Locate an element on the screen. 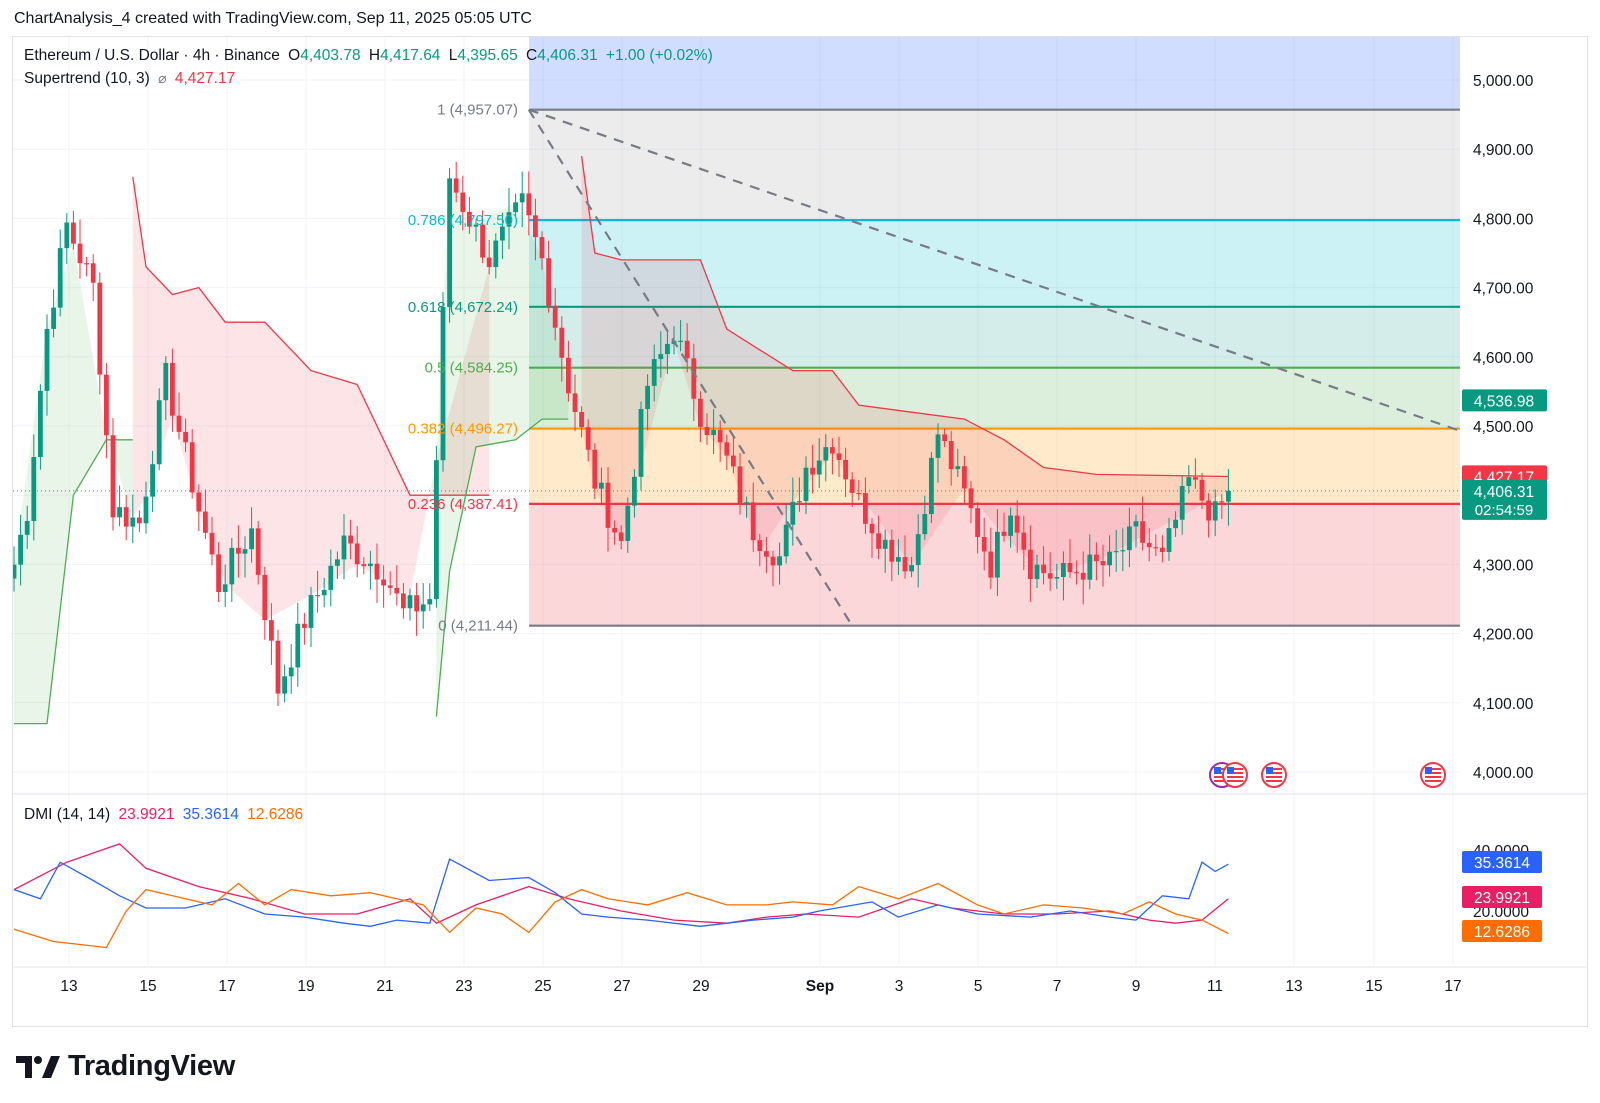 The image size is (1600, 1103). dmi-line-adx is located at coordinates (621, 883).